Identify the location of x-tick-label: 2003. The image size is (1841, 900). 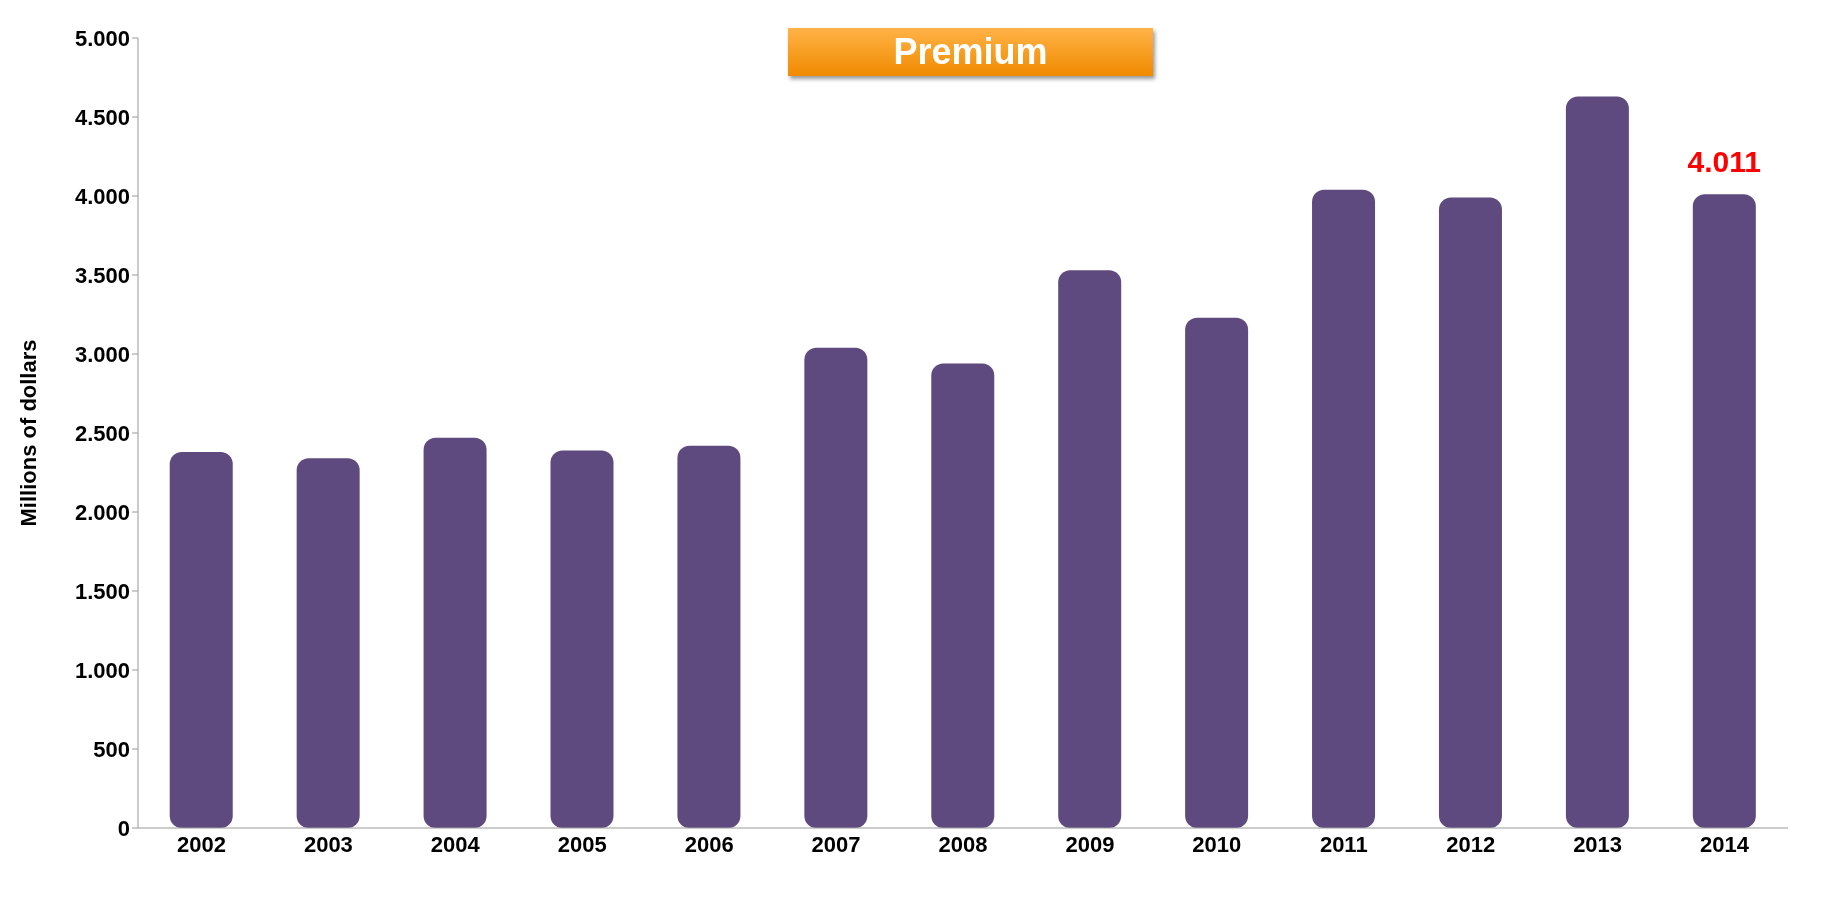
(328, 844).